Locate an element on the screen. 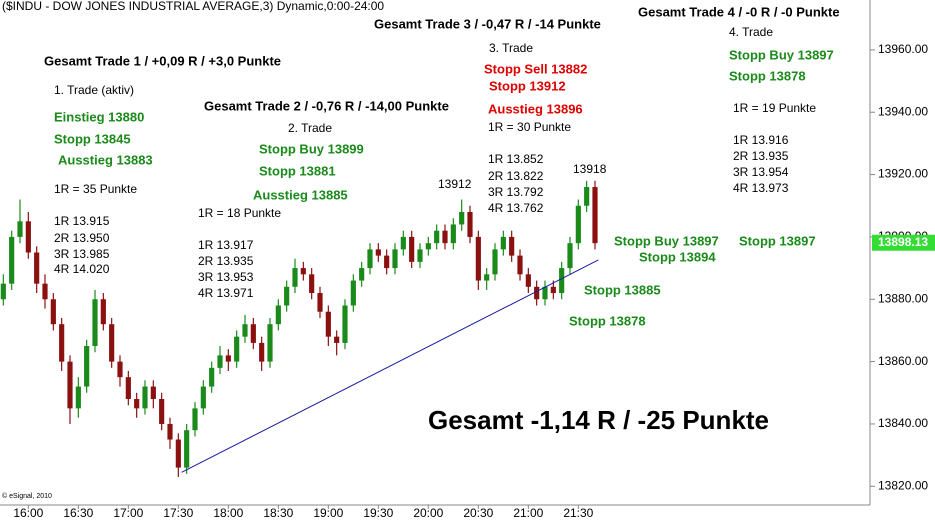  y-tick-label: 13920.00 is located at coordinates (903, 174).